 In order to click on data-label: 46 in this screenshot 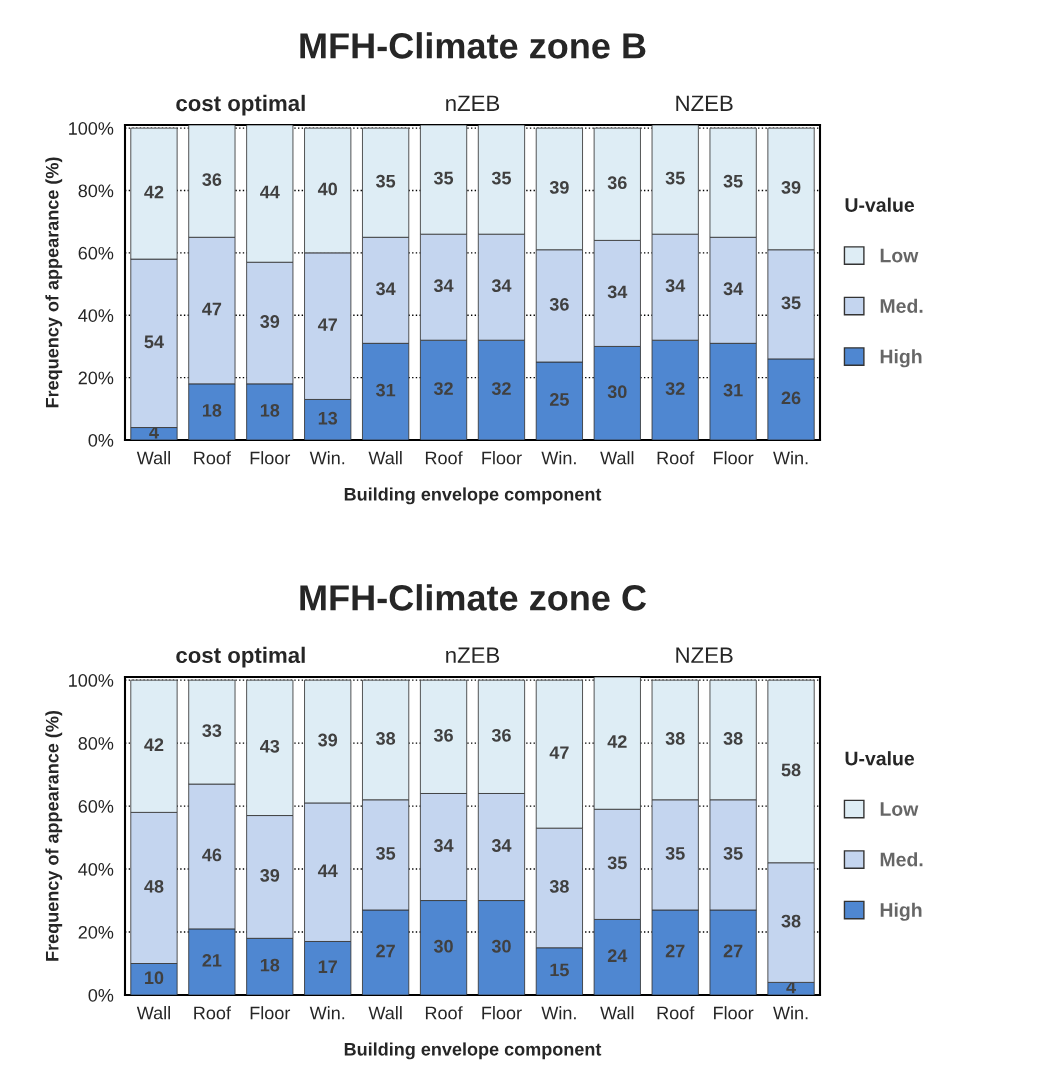, I will do `click(212, 855)`.